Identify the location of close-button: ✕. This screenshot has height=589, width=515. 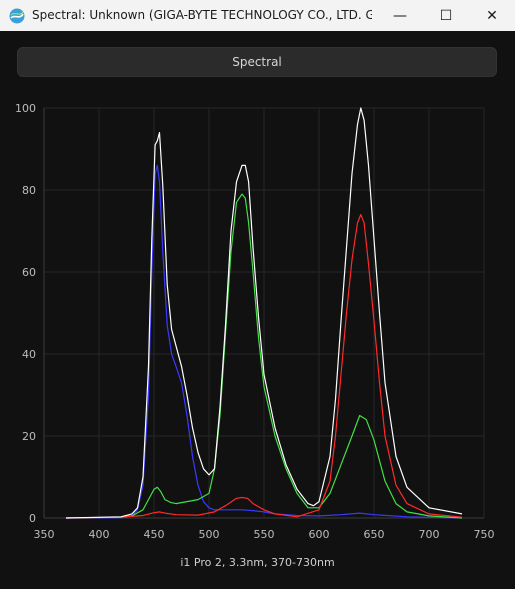
(492, 15).